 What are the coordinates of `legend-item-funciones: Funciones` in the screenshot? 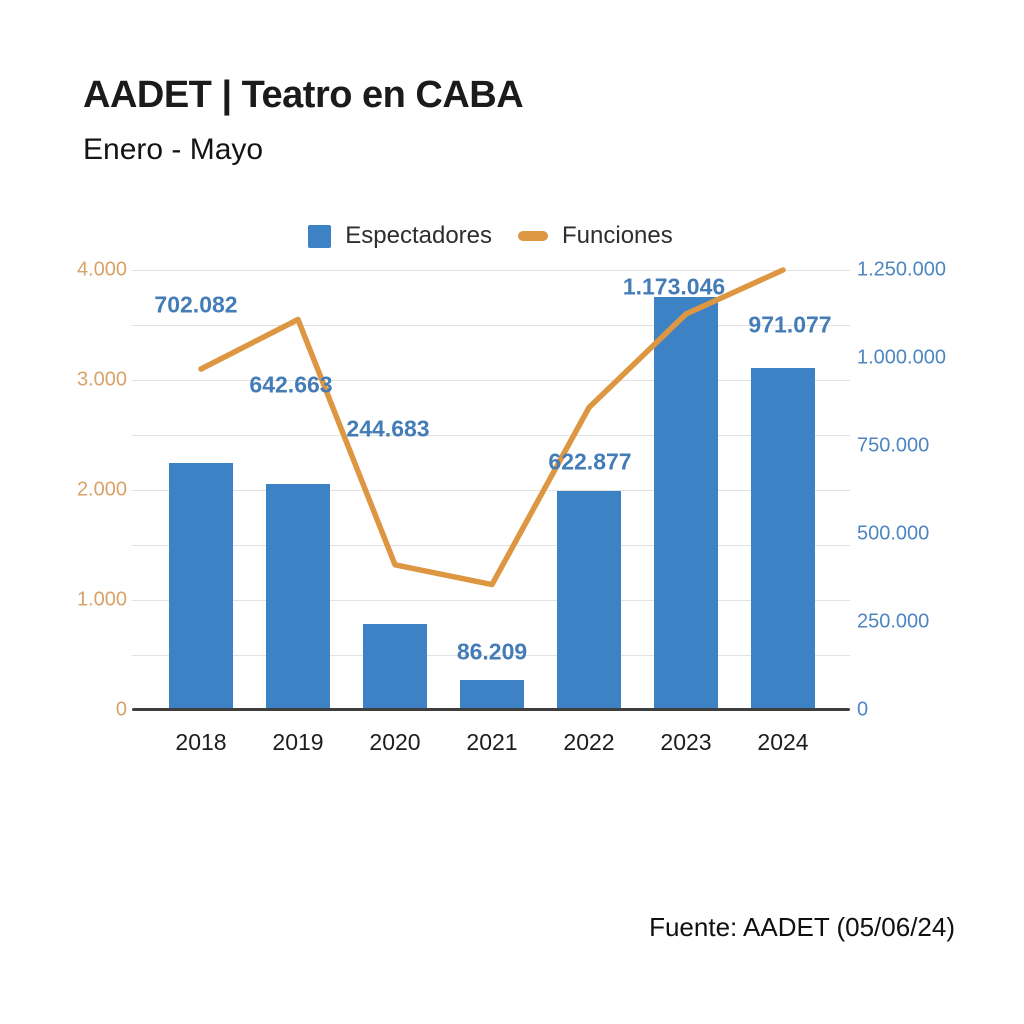 It's located at (595, 236).